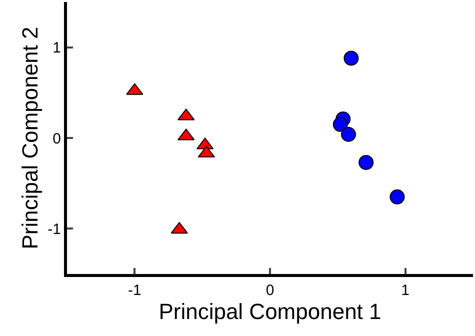 Image resolution: width=475 pixels, height=336 pixels. I want to click on x-tick-label: 0, so click(270, 290).